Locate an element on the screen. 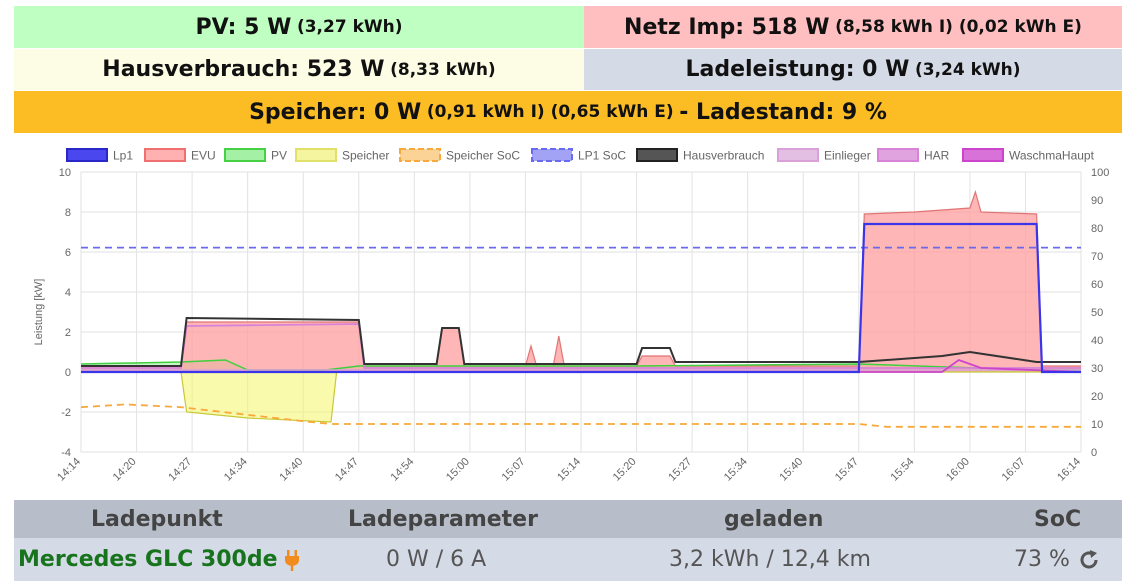 The image size is (1122, 581). soc-cell: 73 % is located at coordinates (1057, 559).